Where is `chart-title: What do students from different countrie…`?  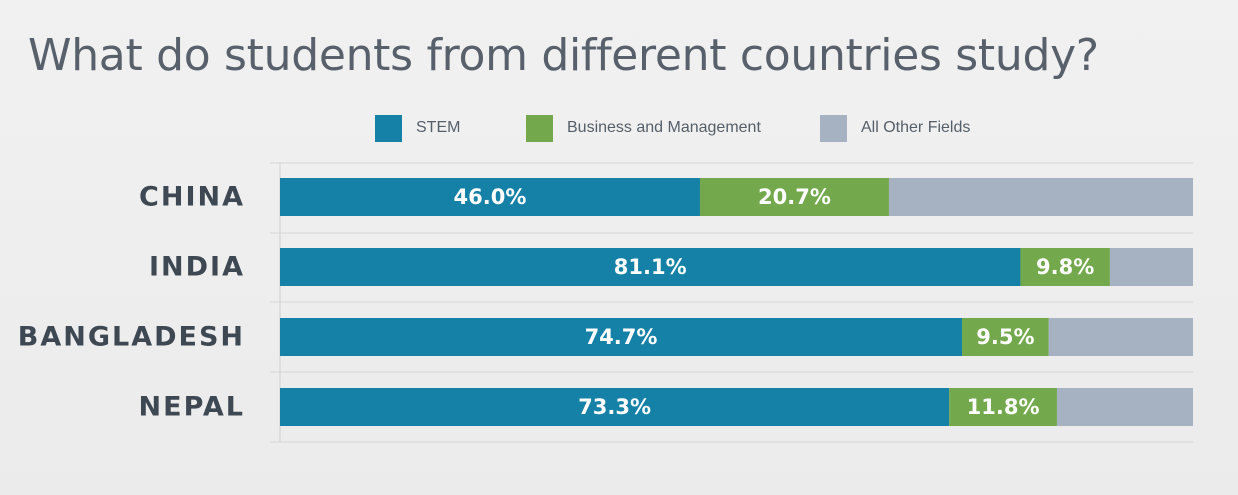
chart-title: What do students from different countrie… is located at coordinates (563, 55).